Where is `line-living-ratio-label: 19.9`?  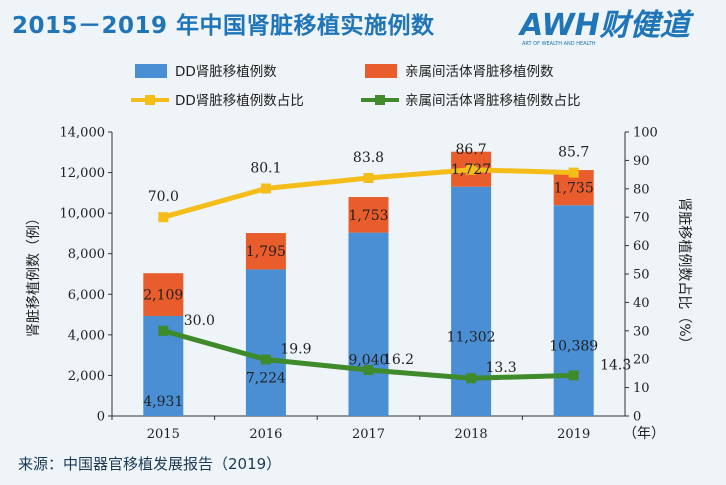 line-living-ratio-label: 19.9 is located at coordinates (295, 349).